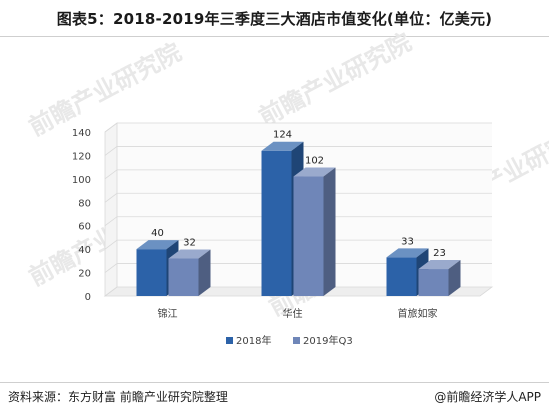 This screenshot has height=418, width=549. Describe the element at coordinates (439, 253) in the screenshot. I see `data-label: 23` at that location.